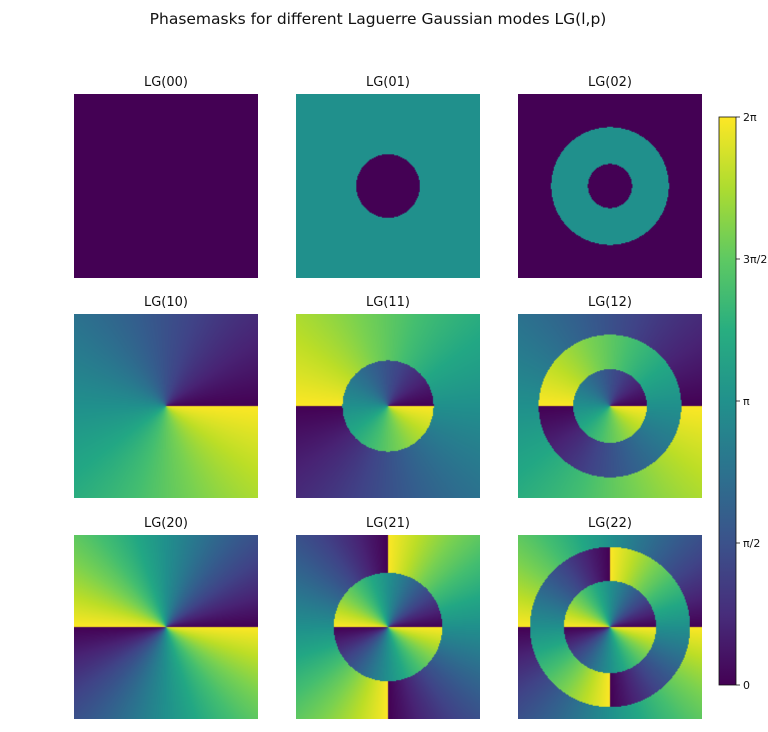 Image resolution: width=768 pixels, height=732 pixels. I want to click on panel-title: LG(12), so click(610, 302).